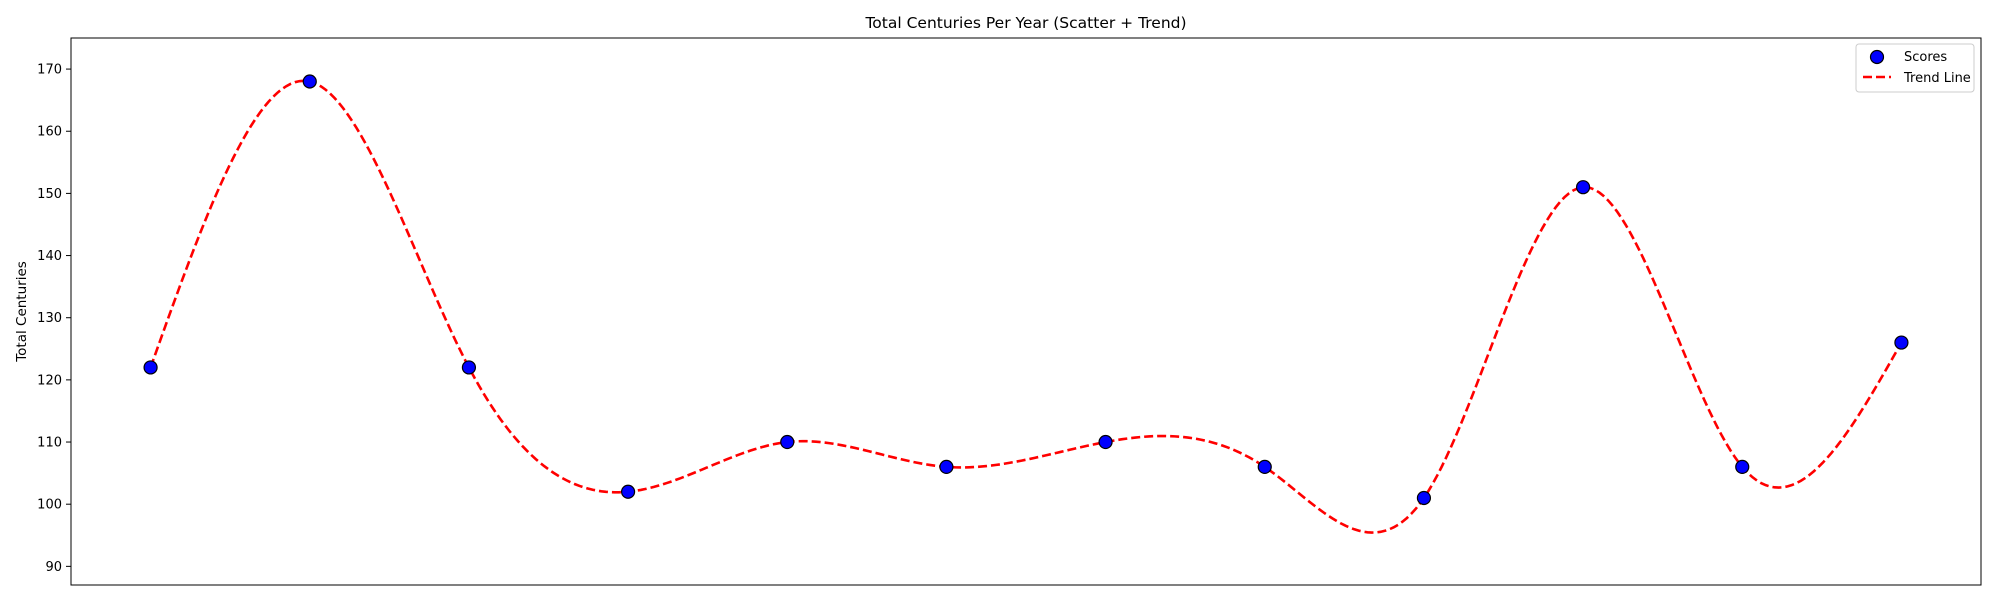  Describe the element at coordinates (49, 443) in the screenshot. I see `y-tick-label: 110` at that location.